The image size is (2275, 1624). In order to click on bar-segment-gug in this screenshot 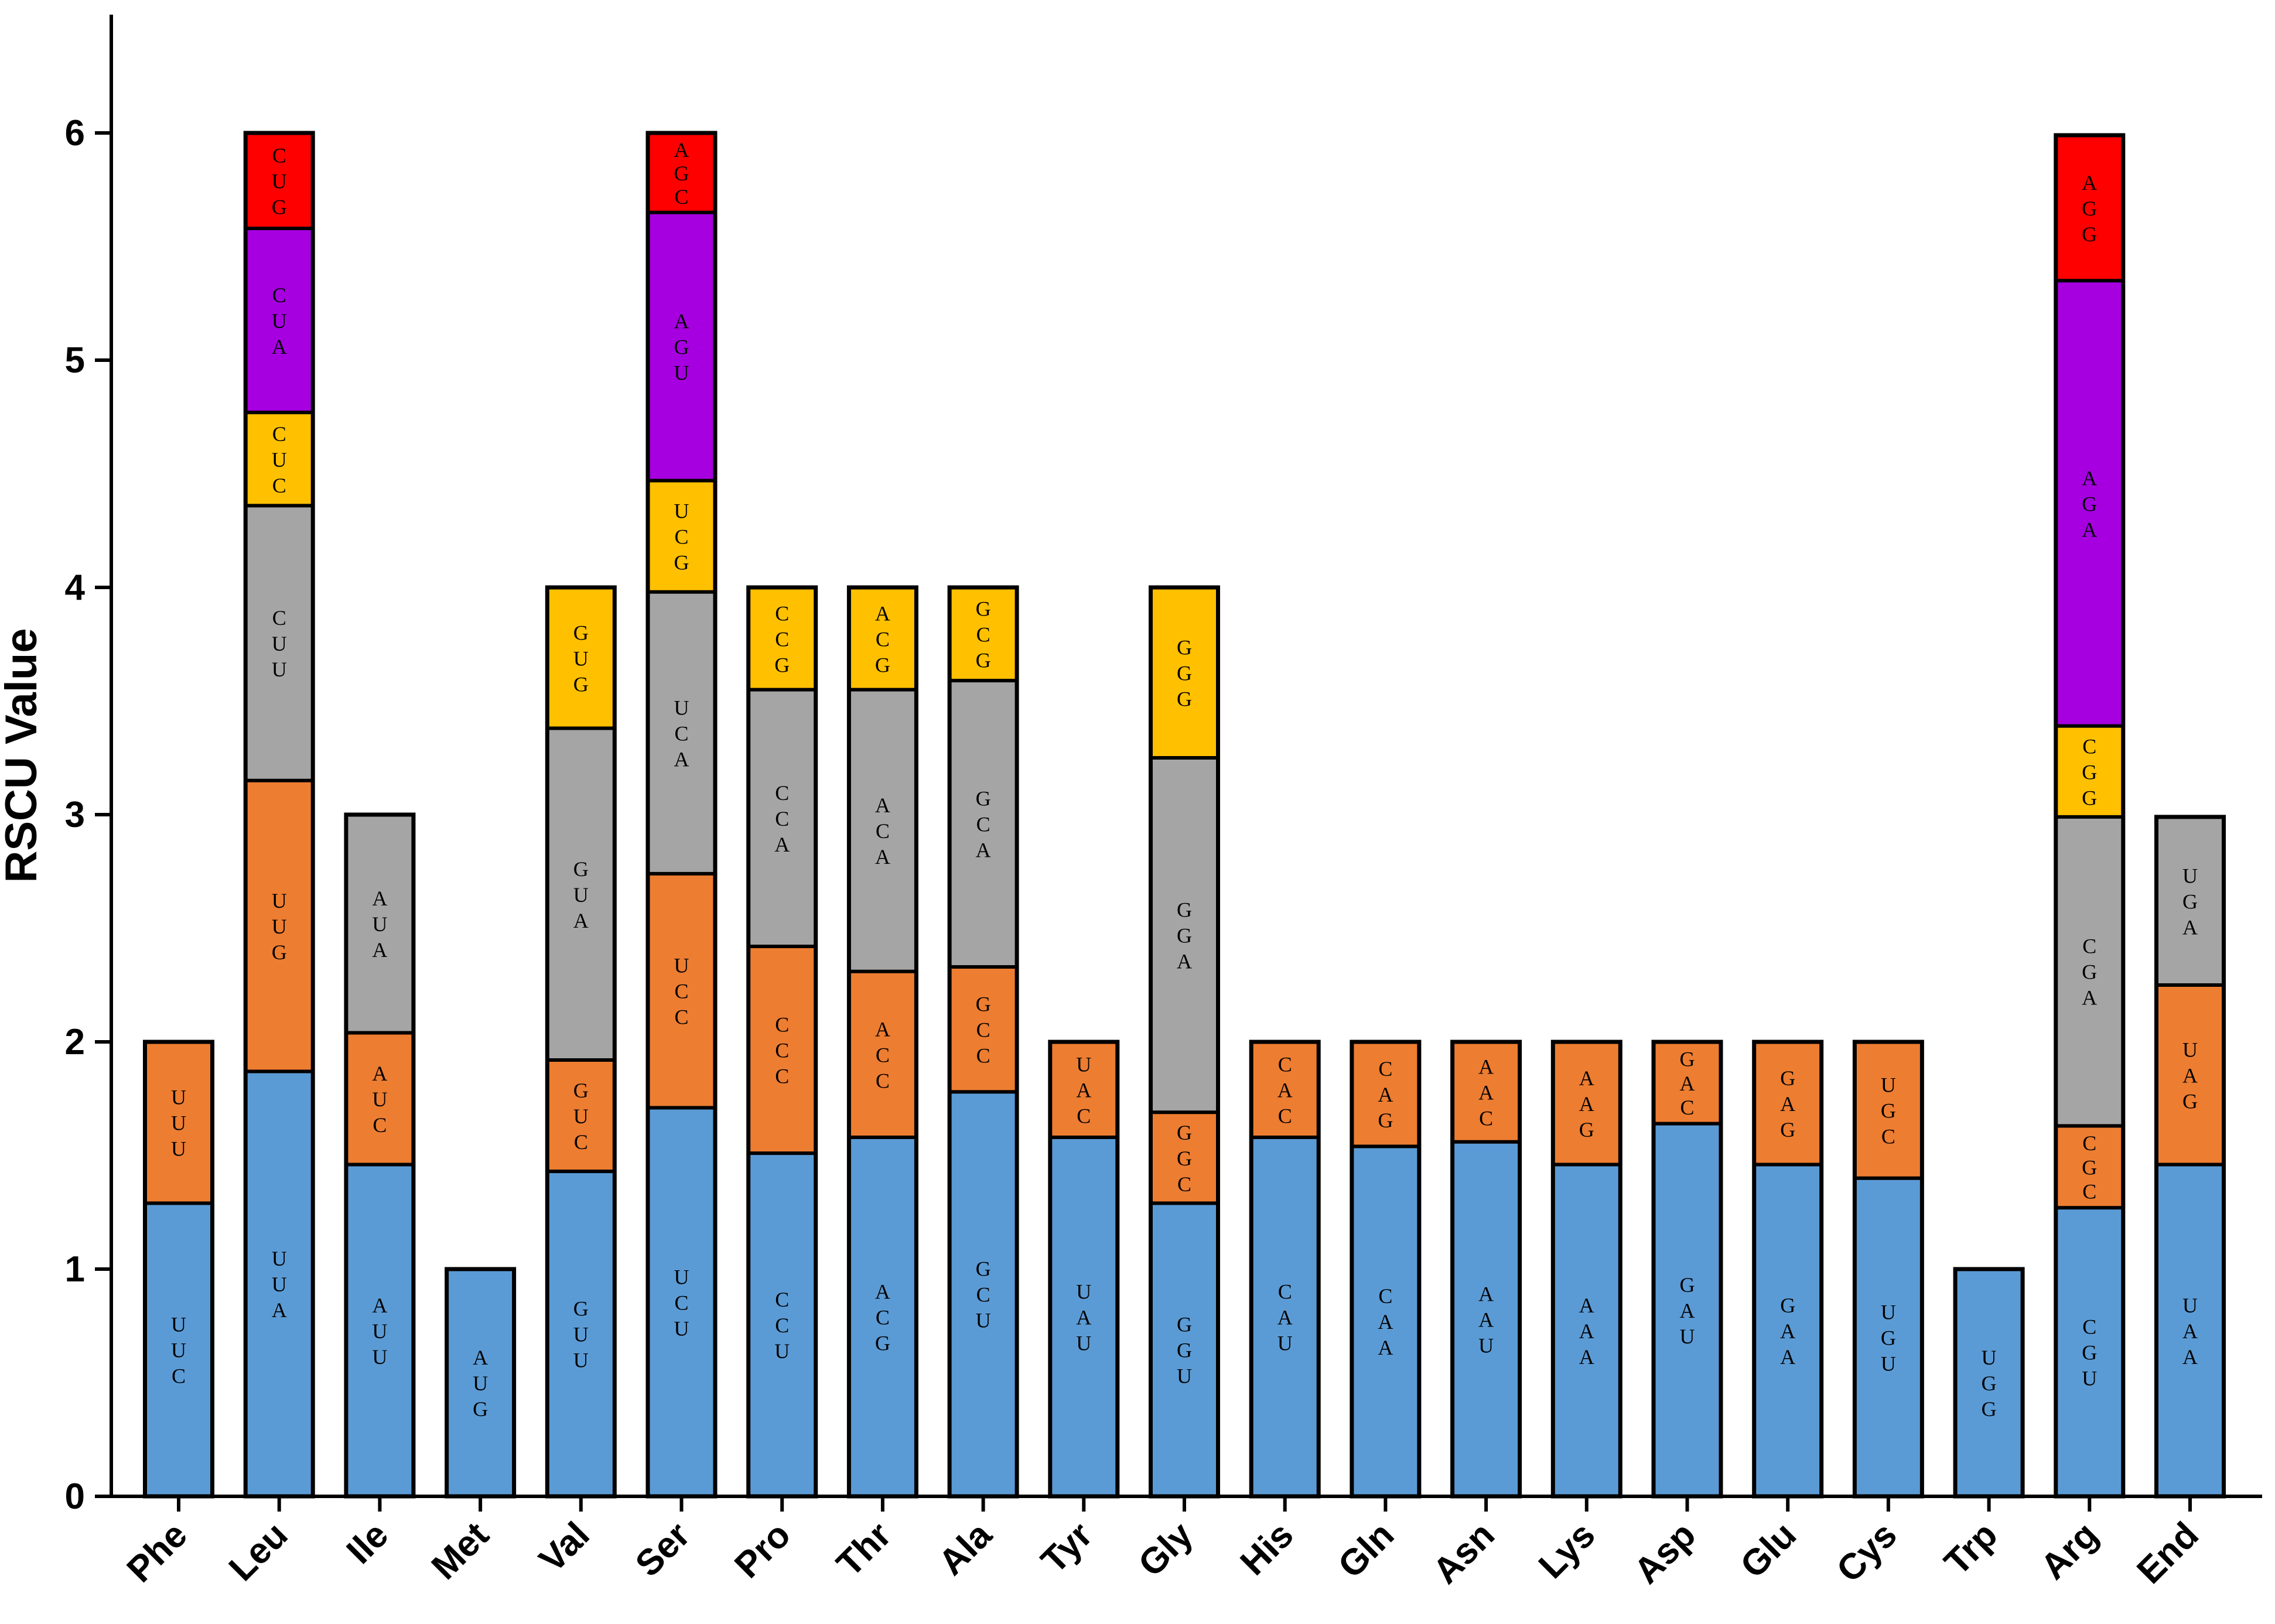, I will do `click(581, 658)`.